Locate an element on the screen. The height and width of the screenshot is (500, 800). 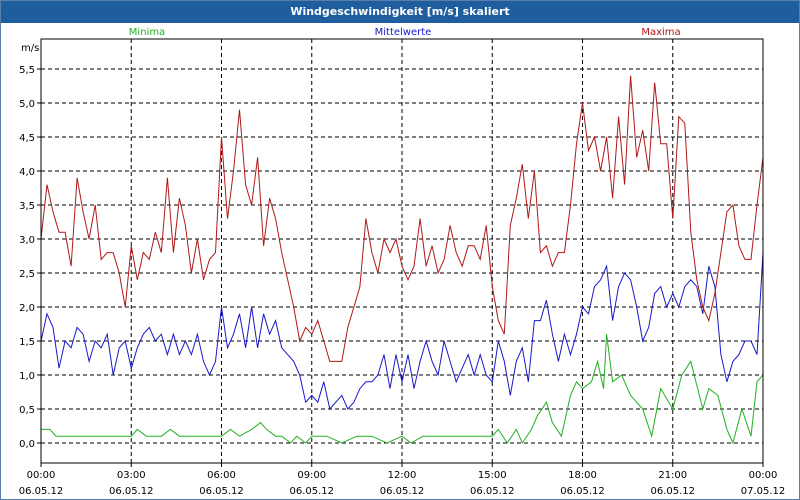
x-tick-time: 09:00 is located at coordinates (311, 475).